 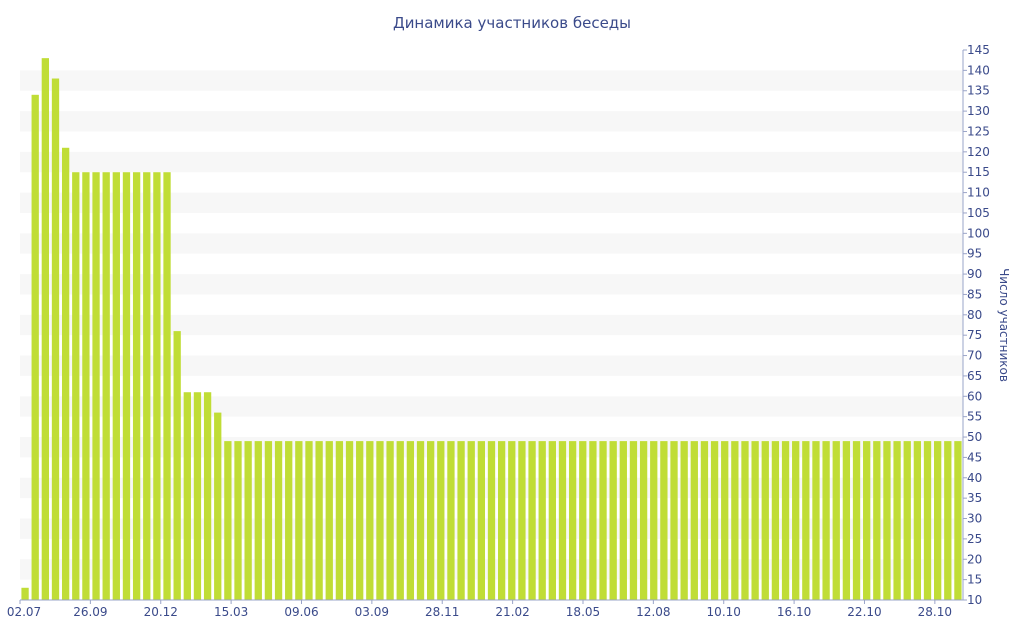 What do you see at coordinates (974, 519) in the screenshot?
I see `y-tick-label: 30` at bounding box center [974, 519].